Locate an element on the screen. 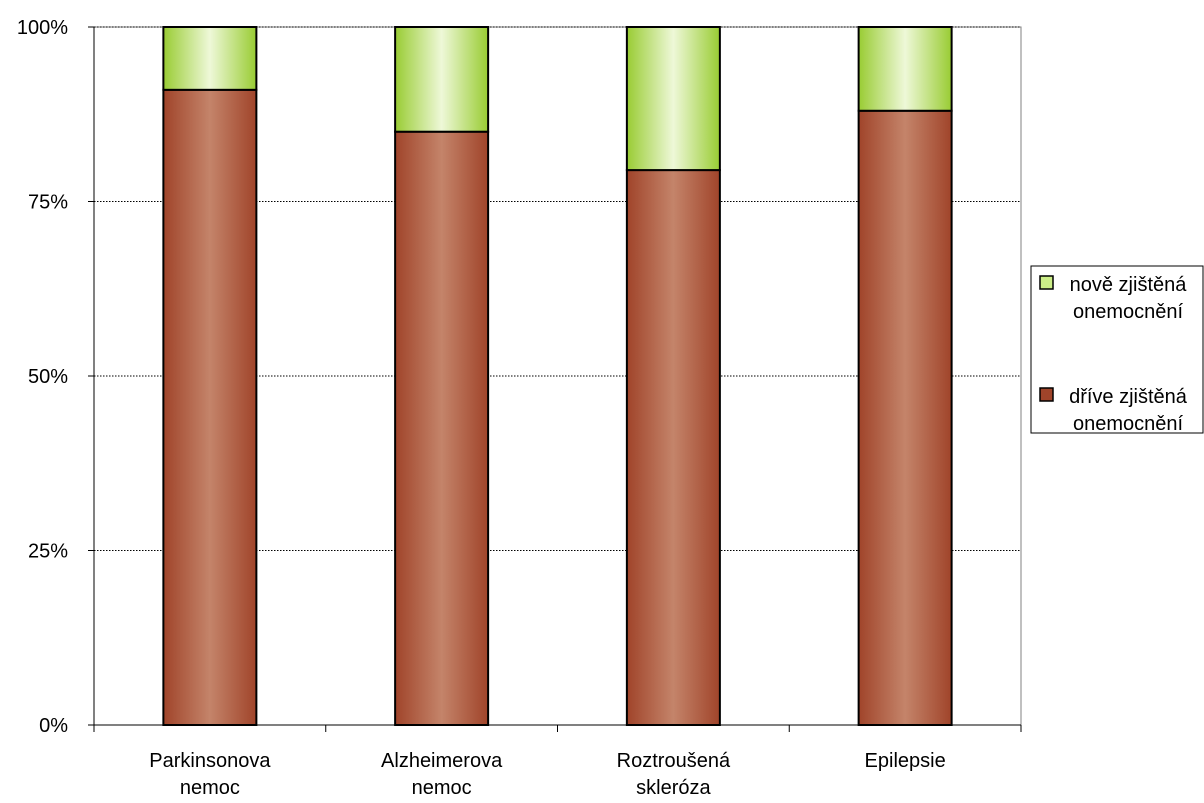 This screenshot has width=1204, height=803. x-tick-label: Alzheimerova nemoc is located at coordinates (442, 774).